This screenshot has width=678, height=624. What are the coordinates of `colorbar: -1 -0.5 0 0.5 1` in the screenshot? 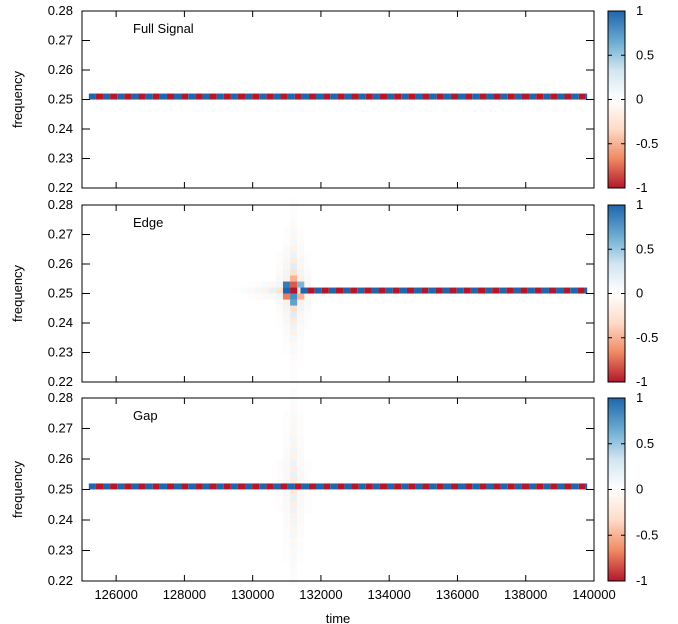 It's located at (632, 293).